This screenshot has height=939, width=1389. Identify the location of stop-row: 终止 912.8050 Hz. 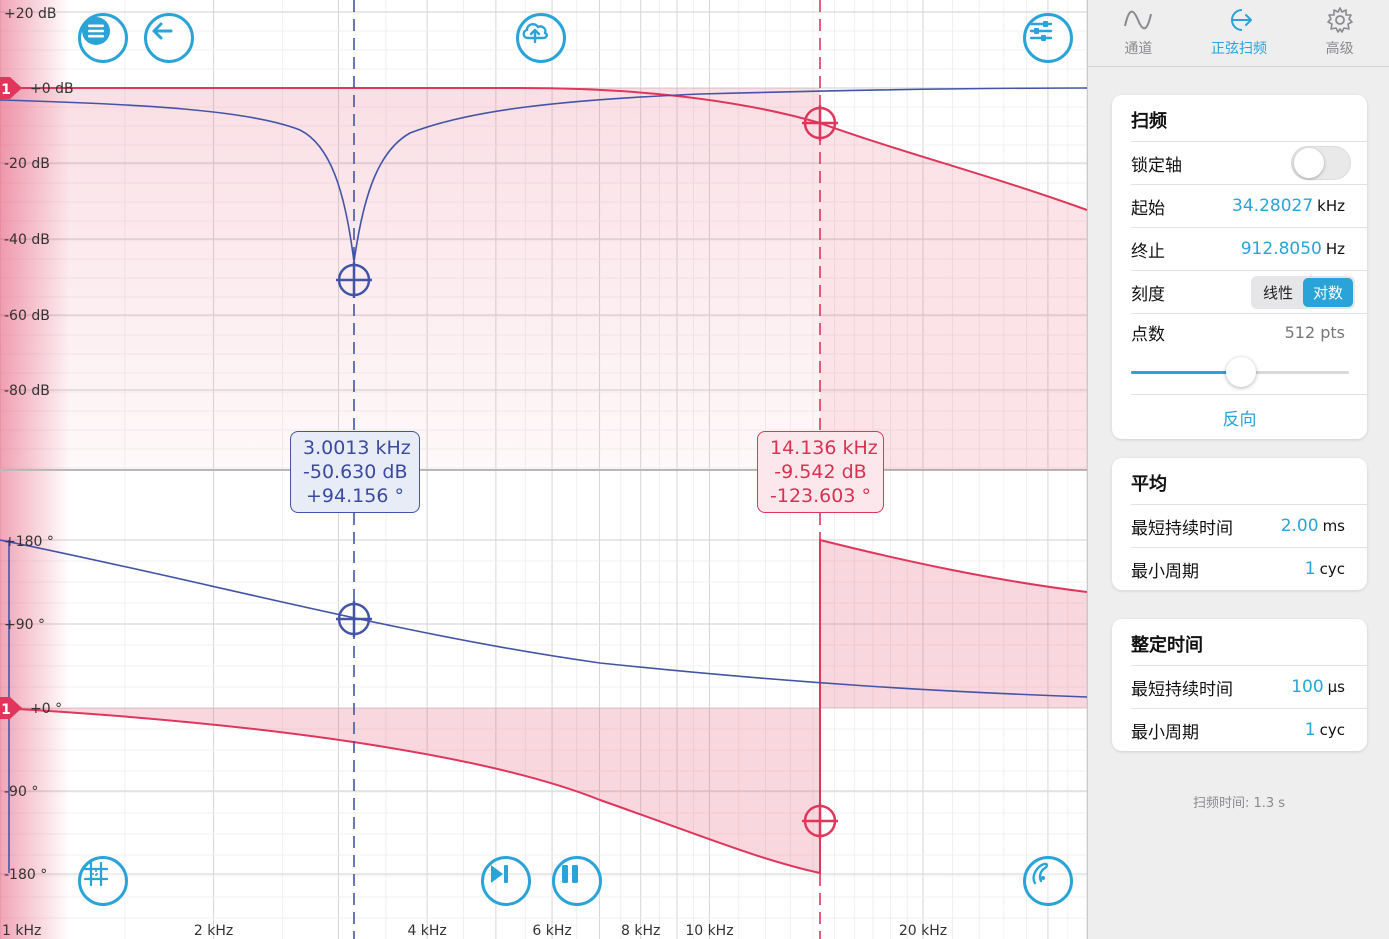
(1249, 248).